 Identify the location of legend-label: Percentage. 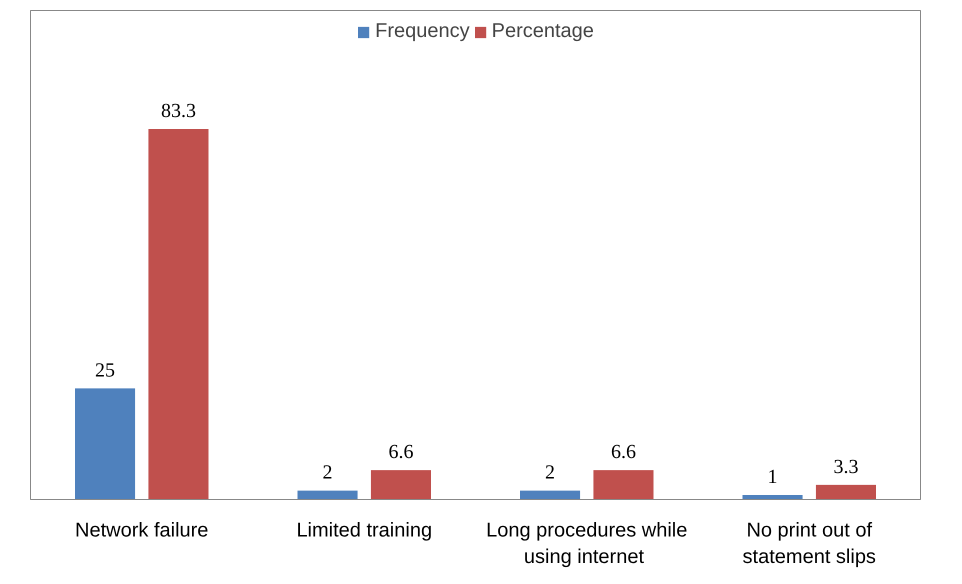
(543, 31).